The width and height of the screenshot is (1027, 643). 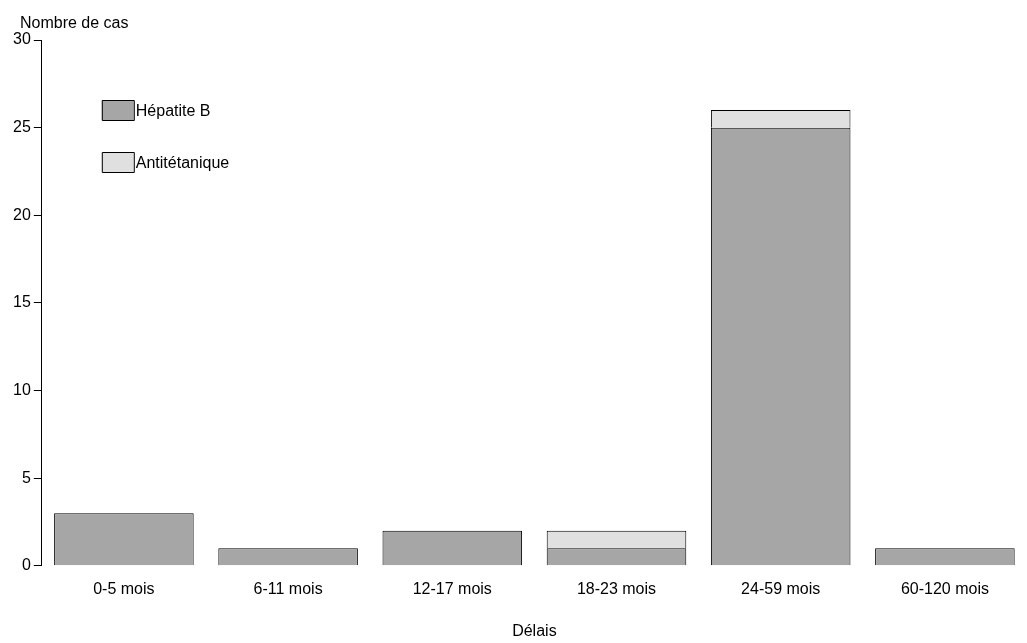 I want to click on x-axis-title: Délais, so click(x=534, y=631).